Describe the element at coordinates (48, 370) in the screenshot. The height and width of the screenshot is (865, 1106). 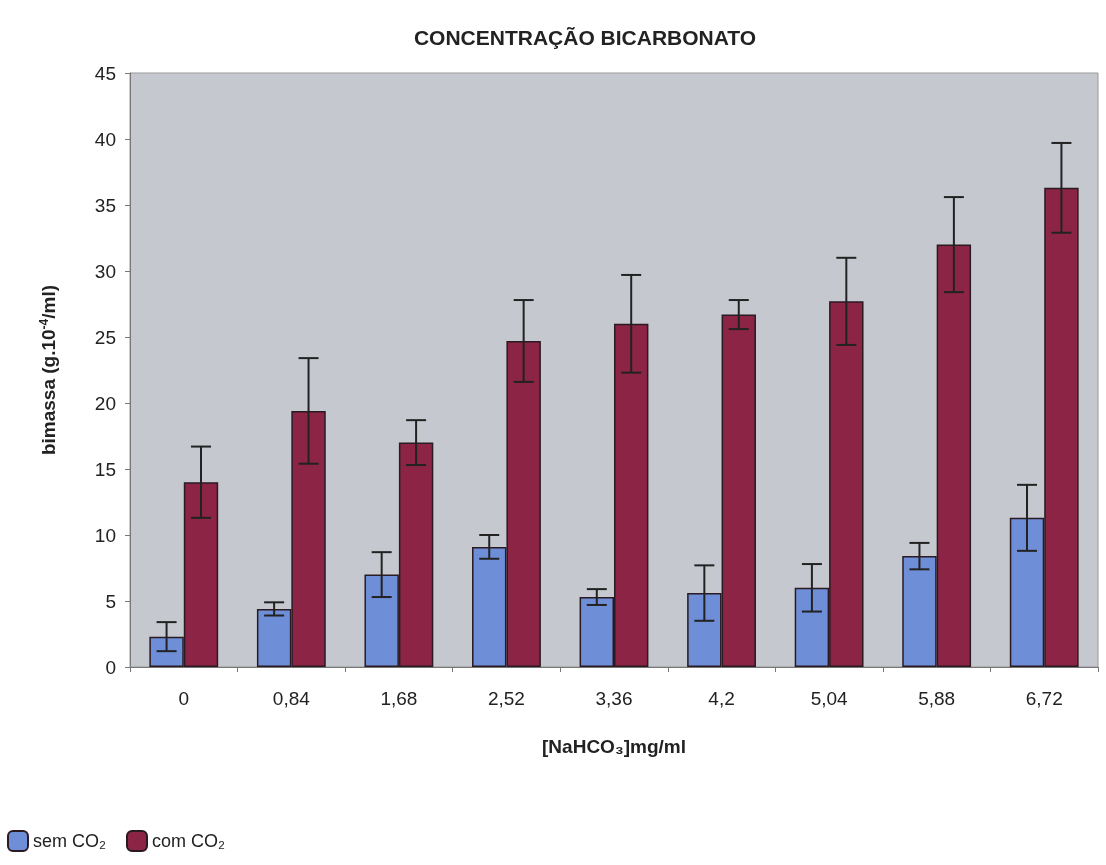
I see `y-axis-title: bimassa (g.10-4/ml)` at that location.